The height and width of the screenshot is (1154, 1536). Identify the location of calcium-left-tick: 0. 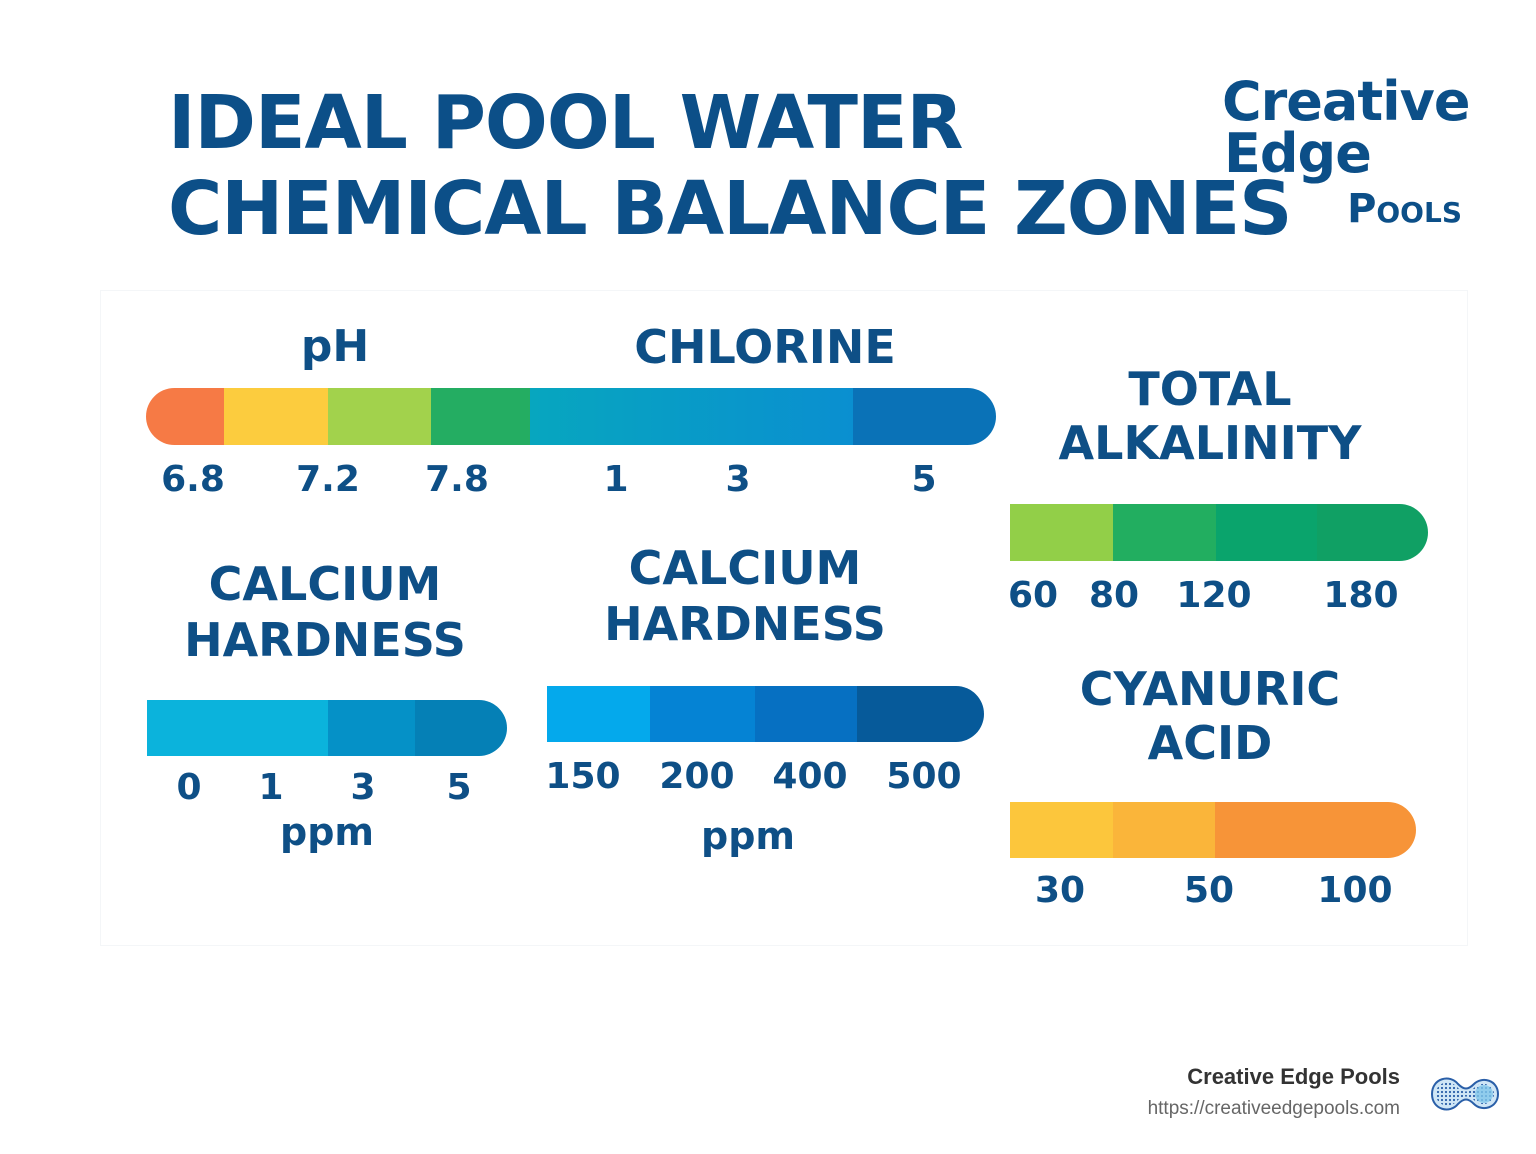
(189, 787).